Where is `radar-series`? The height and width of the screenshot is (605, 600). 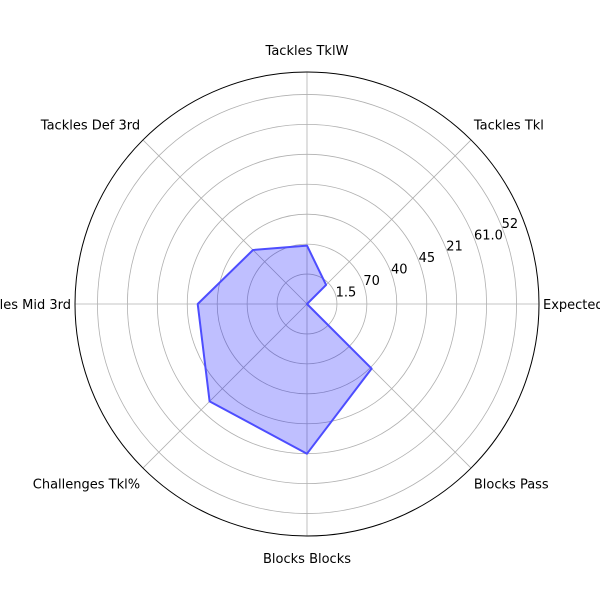 radar-series is located at coordinates (285, 350).